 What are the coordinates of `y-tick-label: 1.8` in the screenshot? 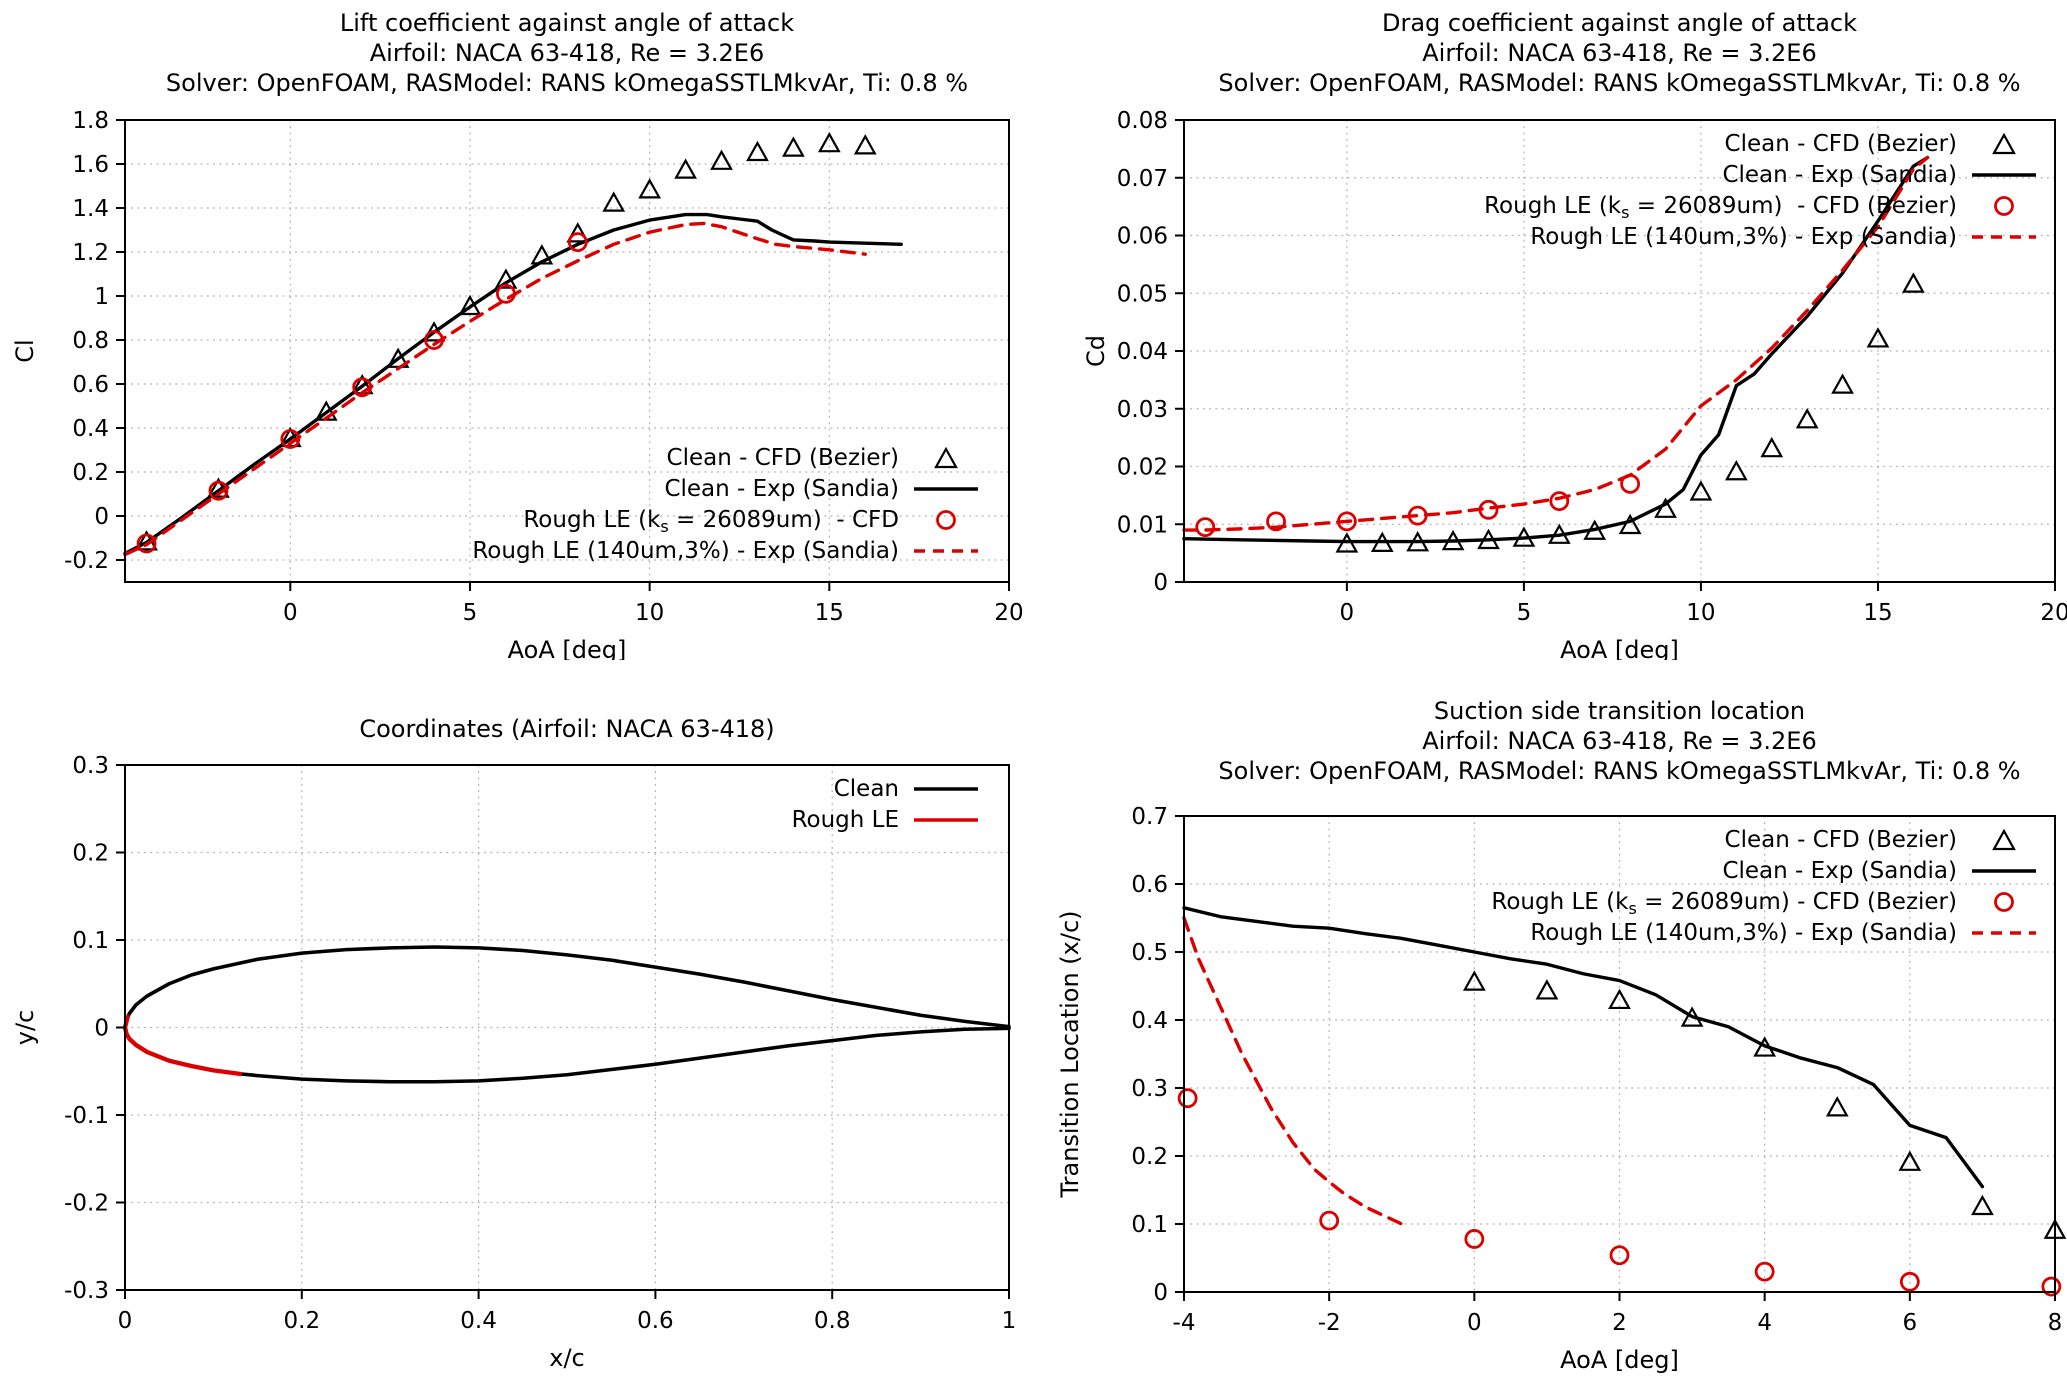 It's located at (90, 121).